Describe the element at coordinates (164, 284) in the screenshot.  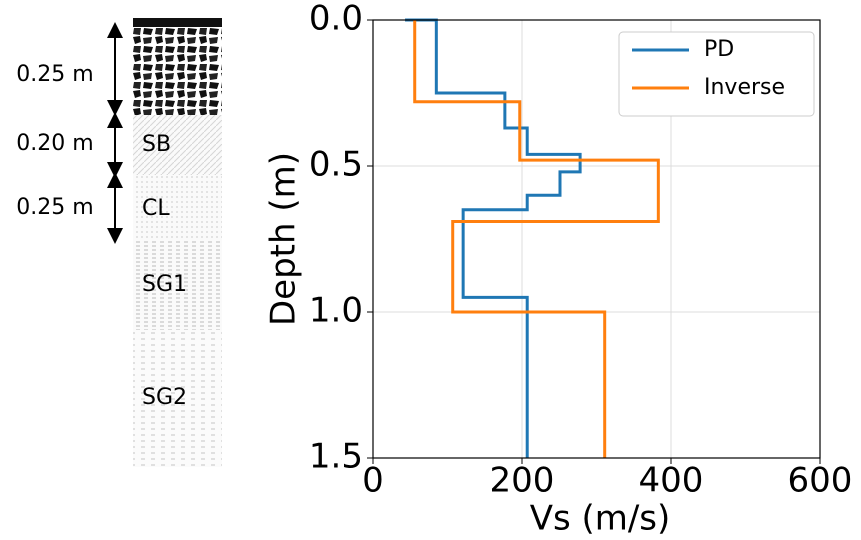
I see `layer-label: SG1` at that location.